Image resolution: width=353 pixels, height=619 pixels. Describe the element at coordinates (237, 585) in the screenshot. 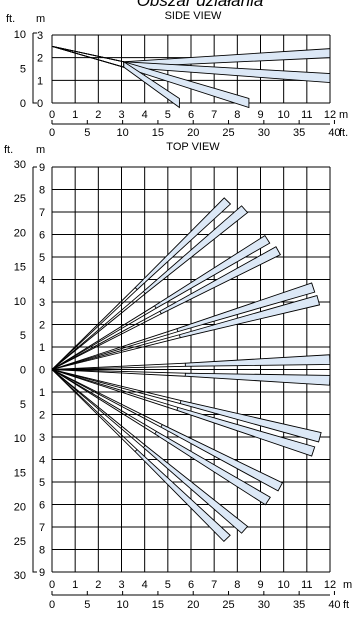

I see `top-x-m-tick: 8` at that location.